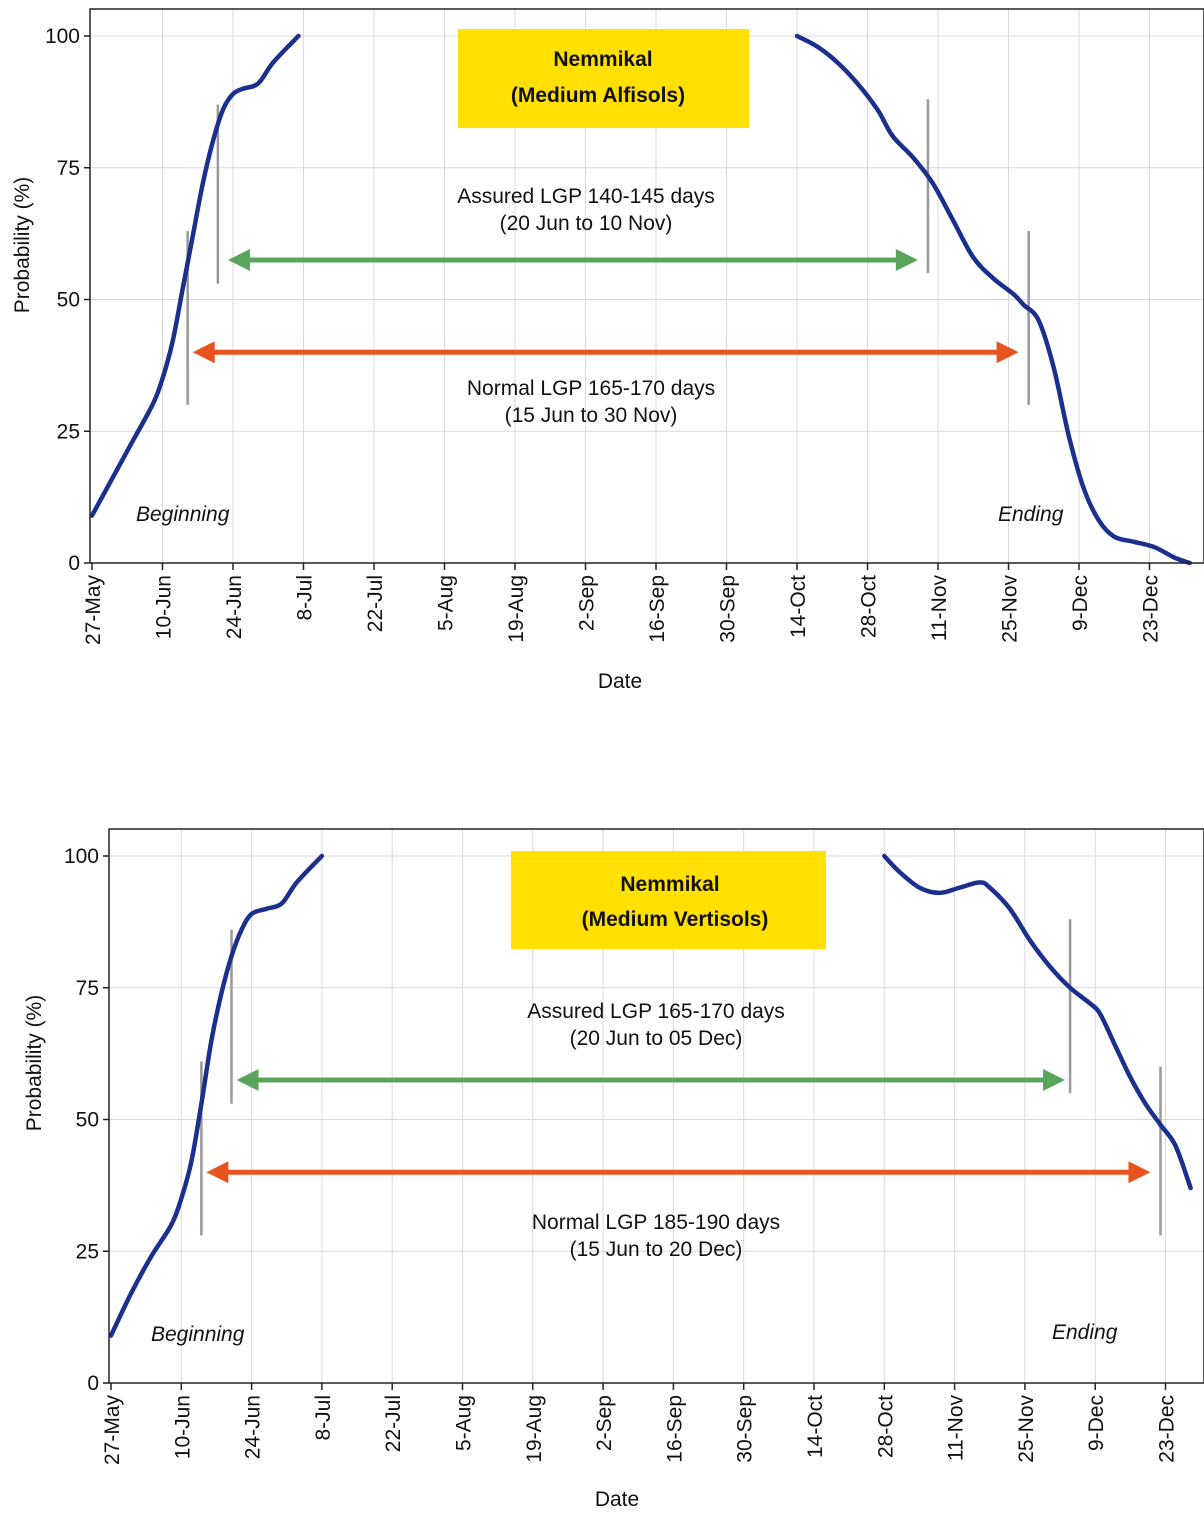 The width and height of the screenshot is (1204, 1513). Describe the element at coordinates (656, 1249) in the screenshot. I see `normal-lgp-dates: (15 Jun to 20 Dec)` at that location.